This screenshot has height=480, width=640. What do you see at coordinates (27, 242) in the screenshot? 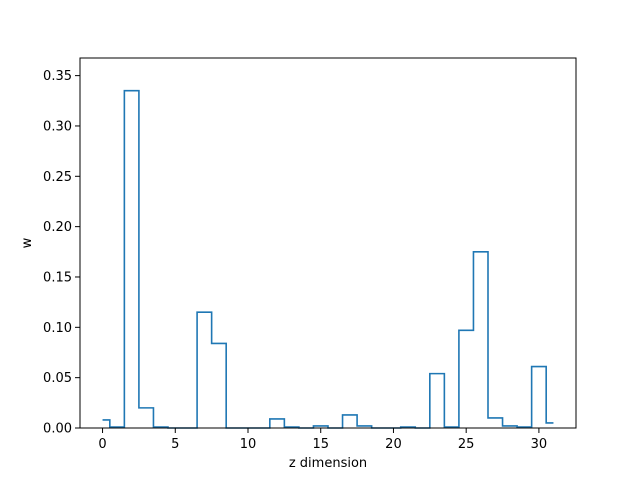
I see `y-axis-label: w` at bounding box center [27, 242].